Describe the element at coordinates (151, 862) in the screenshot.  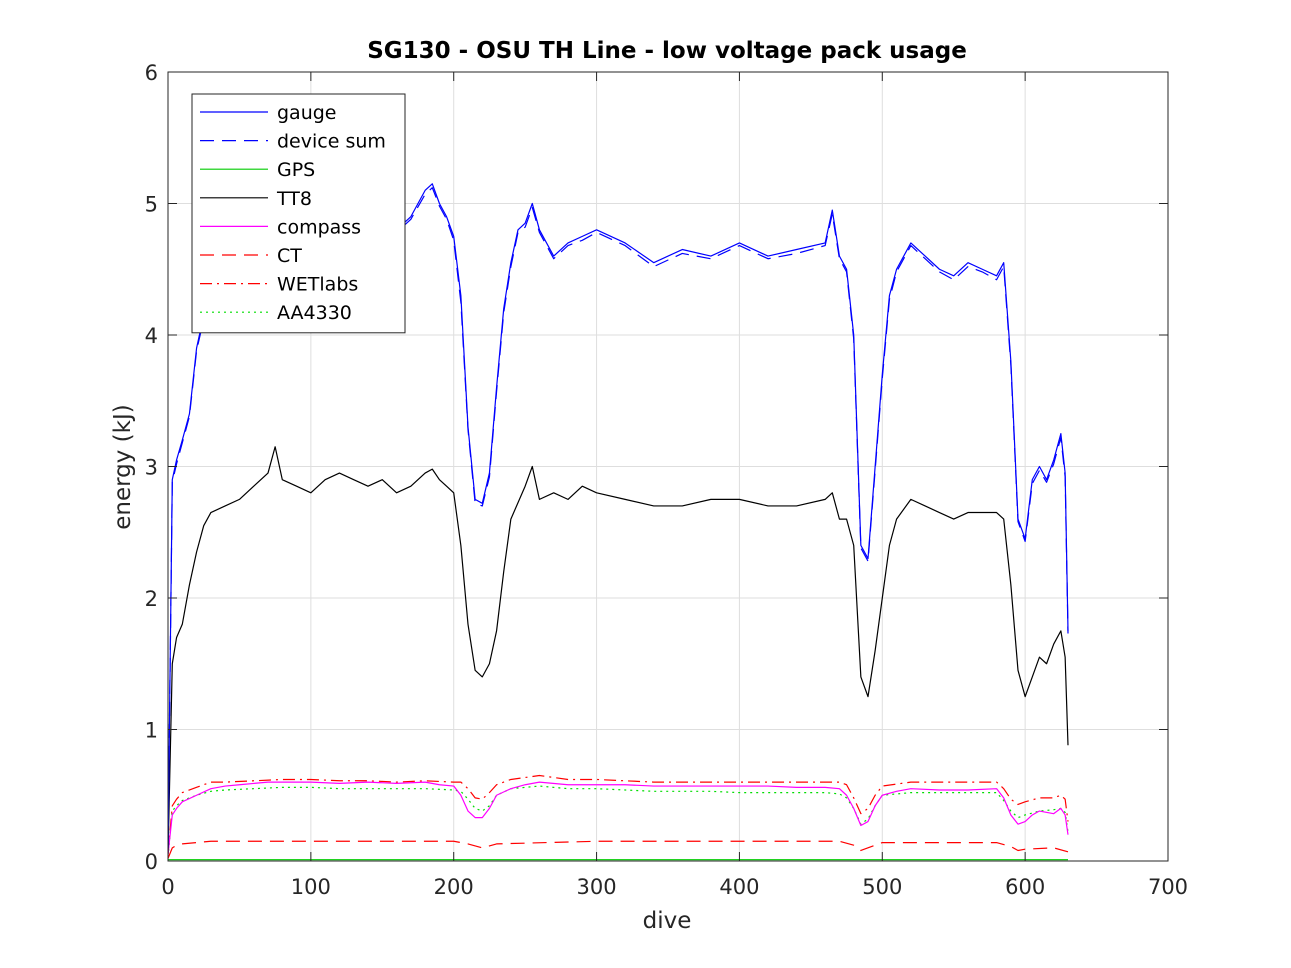
I see `y-tick-label: 0` at that location.